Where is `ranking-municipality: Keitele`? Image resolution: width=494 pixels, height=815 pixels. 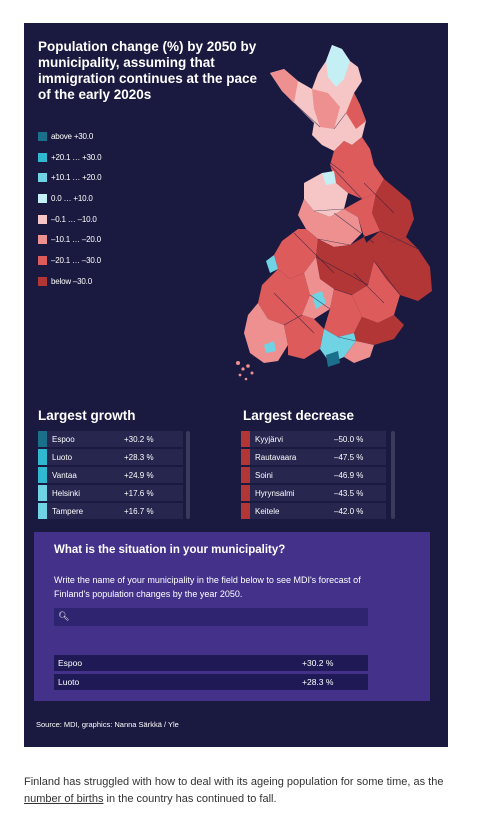
ranking-municipality: Keitele is located at coordinates (267, 511).